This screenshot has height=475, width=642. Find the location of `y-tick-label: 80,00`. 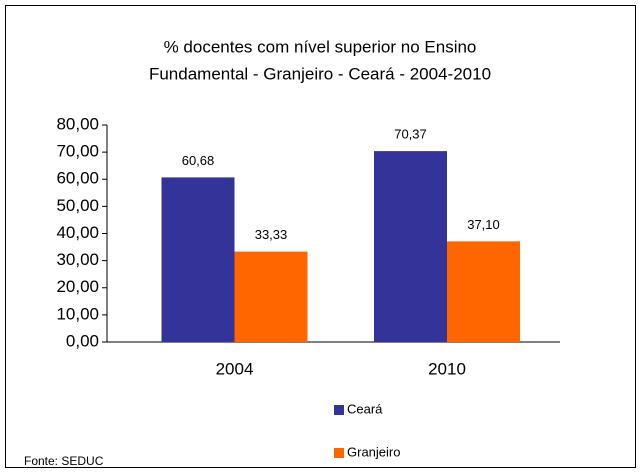

y-tick-label: 80,00 is located at coordinates (77, 123).